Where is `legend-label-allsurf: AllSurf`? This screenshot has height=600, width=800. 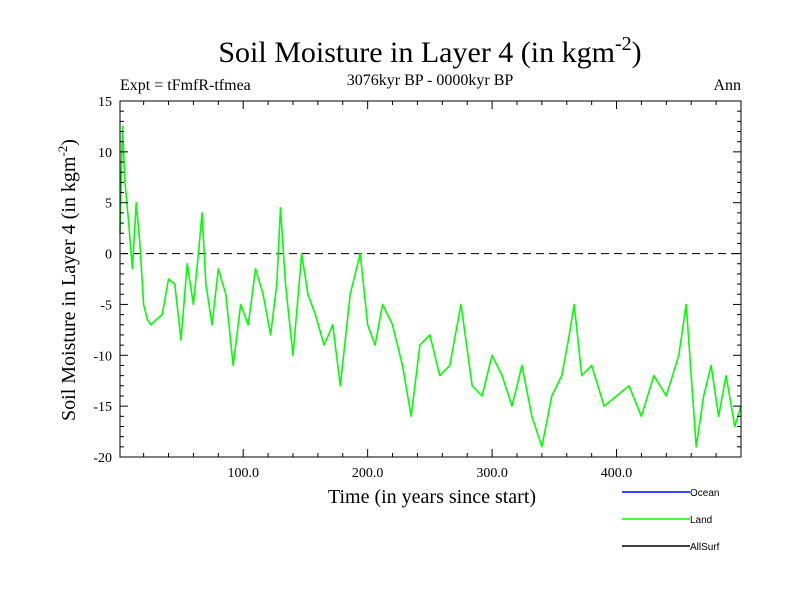
legend-label-allsurf: AllSurf is located at coordinates (705, 547).